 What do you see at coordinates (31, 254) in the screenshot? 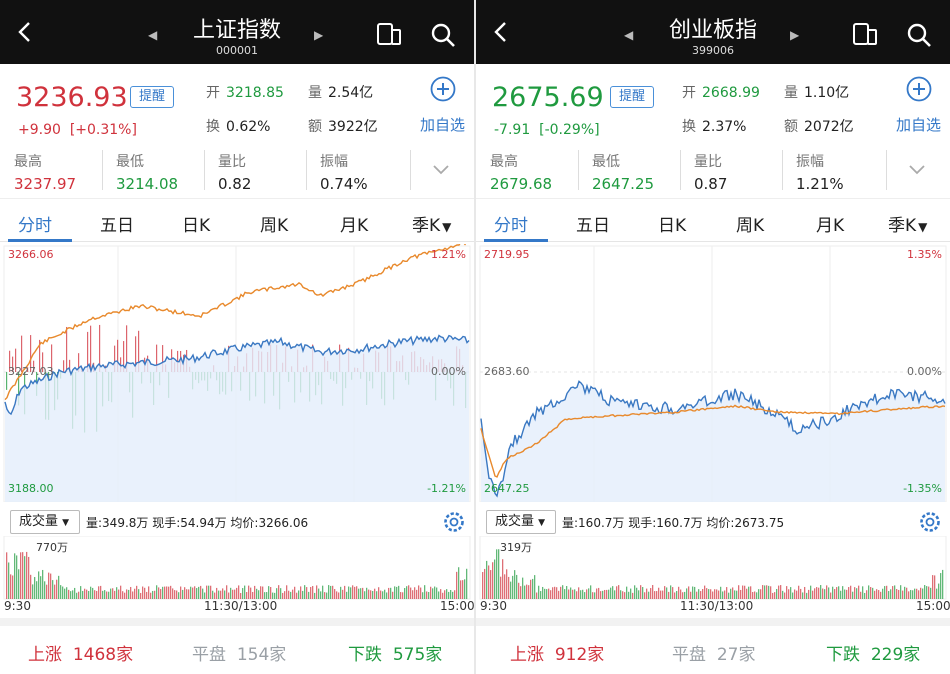
I see `axis-top-price: 3266.06` at bounding box center [31, 254].